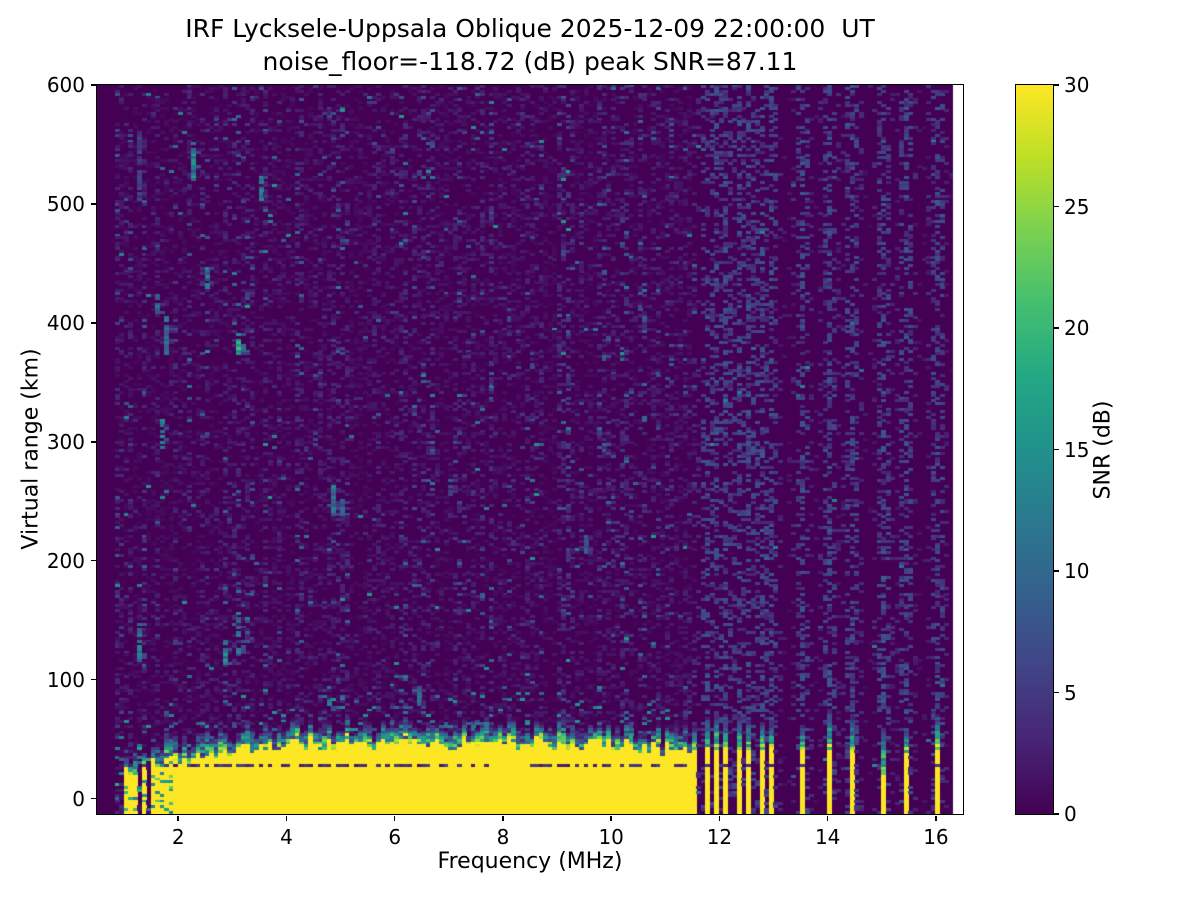  Describe the element at coordinates (719, 837) in the screenshot. I see `x-tick-label: 12` at that location.